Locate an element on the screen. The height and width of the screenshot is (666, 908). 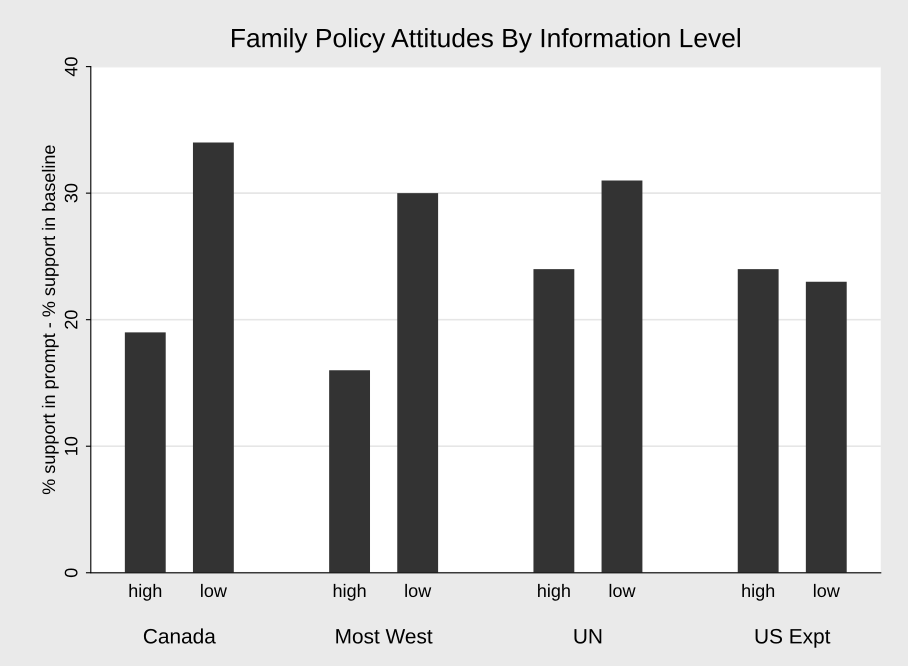
chart-title: Family Policy Attitudes By Information Level is located at coordinates (486, 40).